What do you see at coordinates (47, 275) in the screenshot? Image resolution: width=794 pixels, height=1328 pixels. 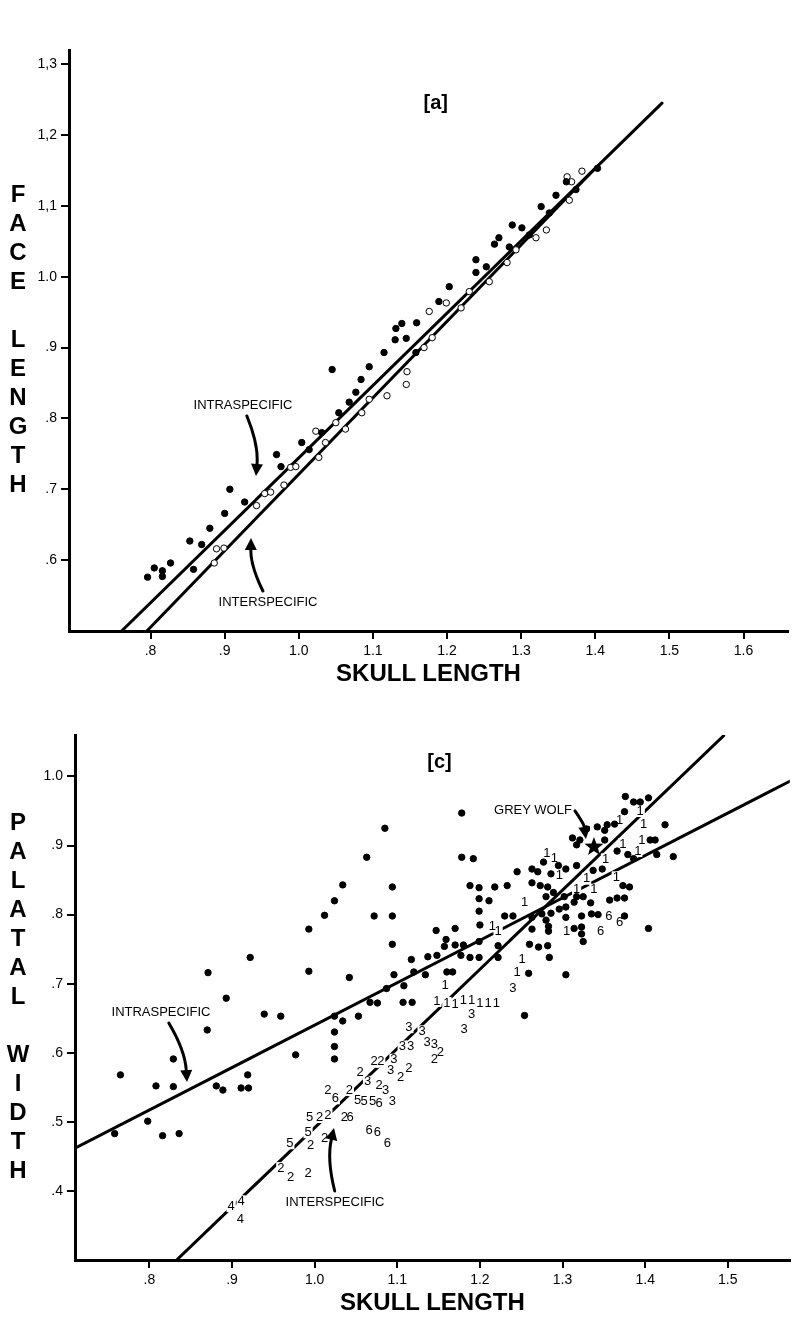 I see `y-tick-label: 1.0` at bounding box center [47, 275].